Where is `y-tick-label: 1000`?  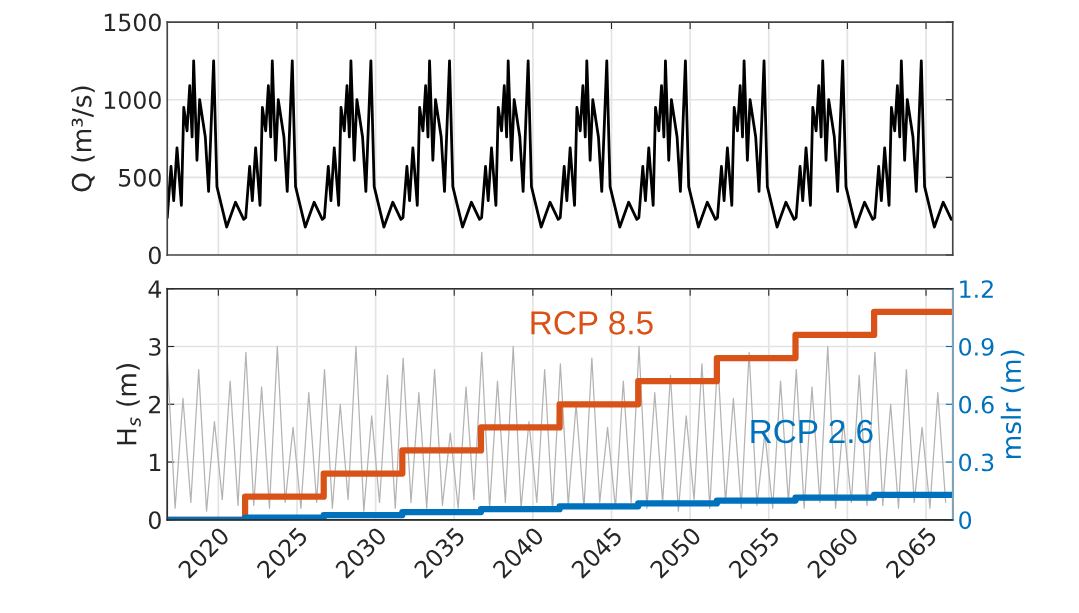
y-tick-label: 1000 is located at coordinates (132, 100).